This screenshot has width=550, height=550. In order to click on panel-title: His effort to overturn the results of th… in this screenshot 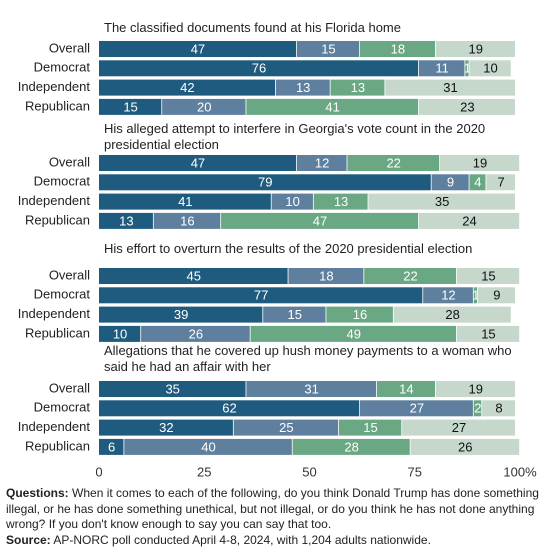, I will do `click(288, 248)`.